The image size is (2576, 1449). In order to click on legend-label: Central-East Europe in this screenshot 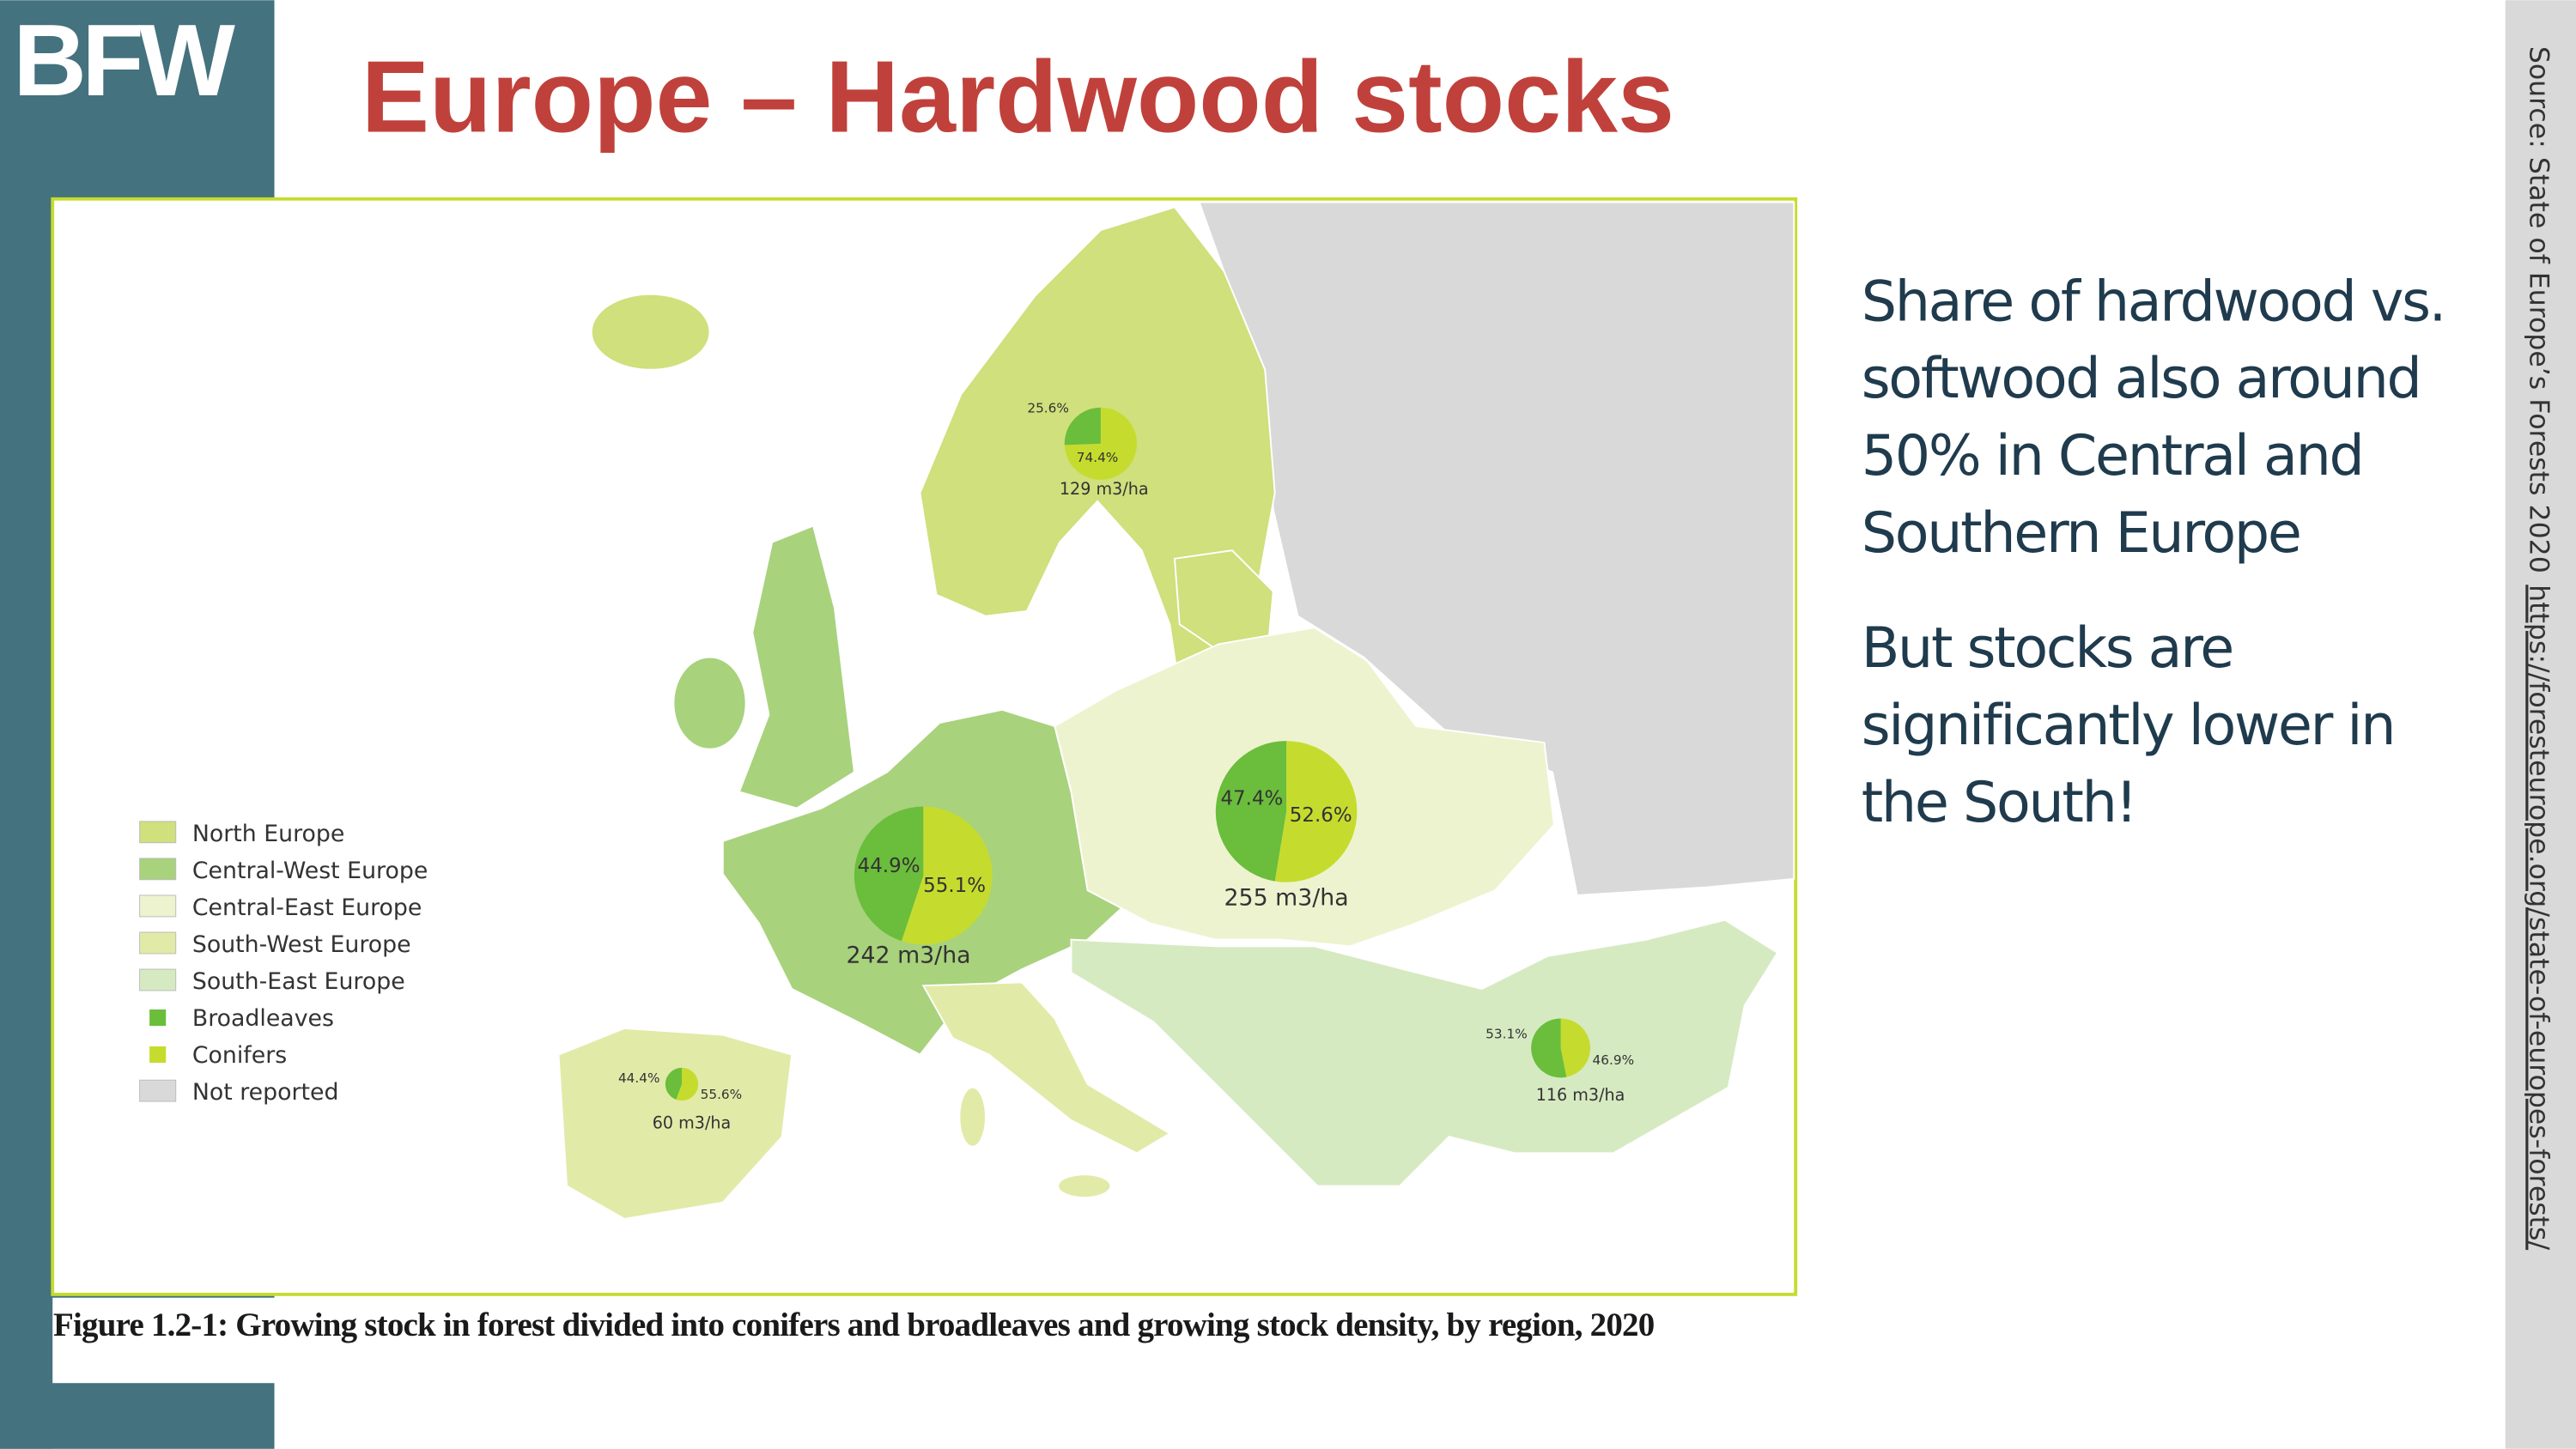, I will do `click(307, 907)`.